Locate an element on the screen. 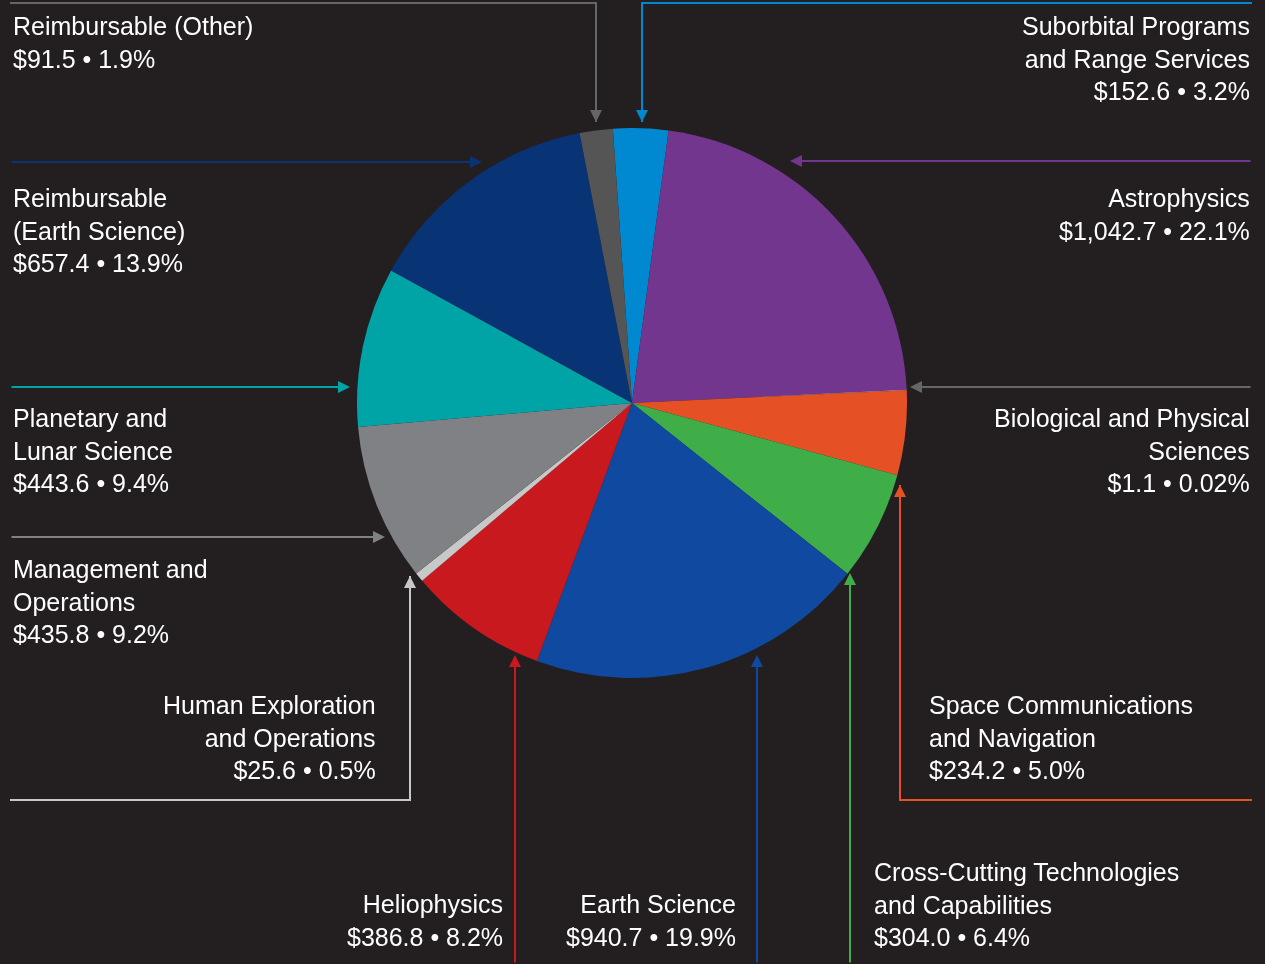  data-label: $152.6 • 3.2% is located at coordinates (1171, 91).